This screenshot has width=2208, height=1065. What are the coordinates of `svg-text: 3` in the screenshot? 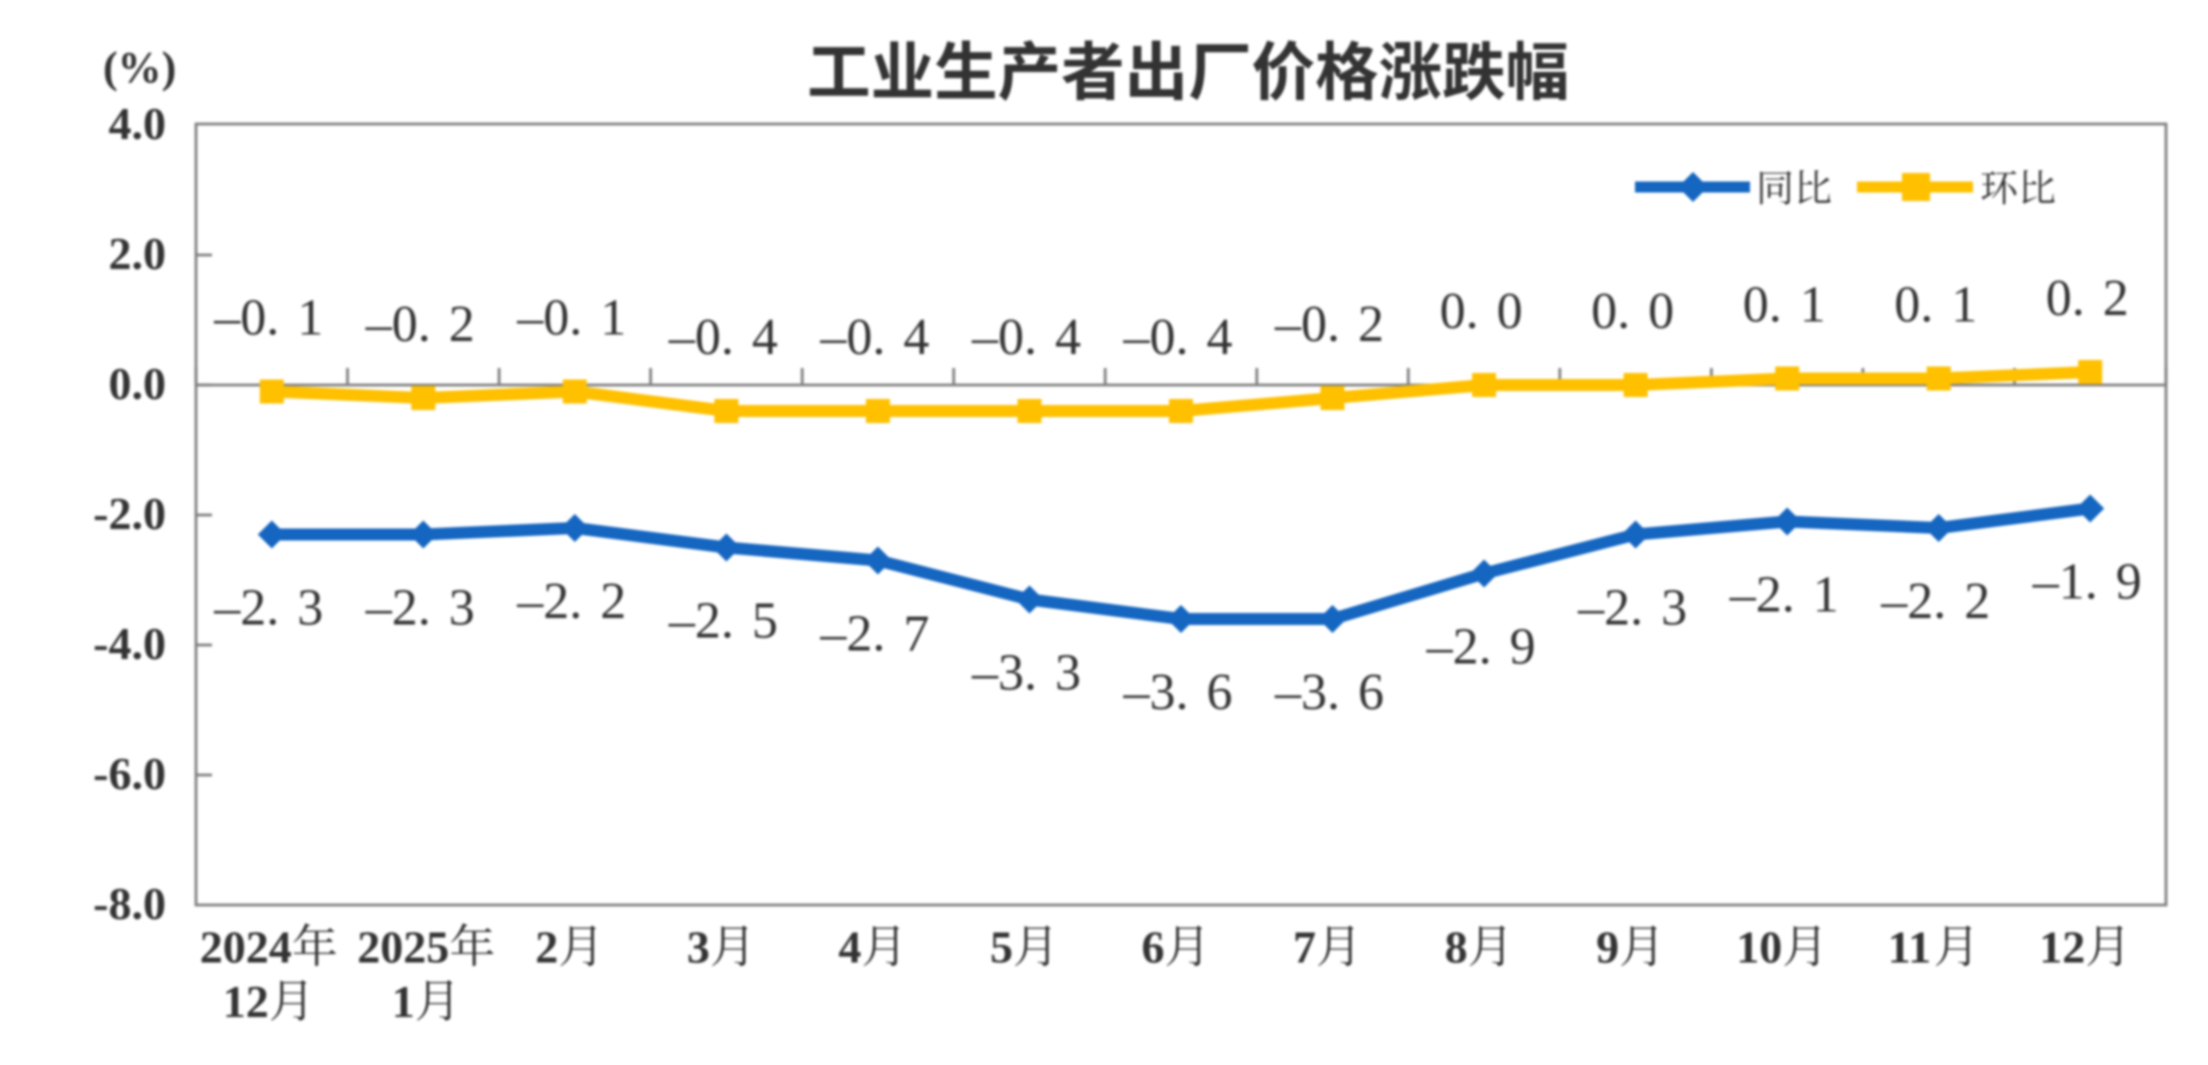 It's located at (698, 947).